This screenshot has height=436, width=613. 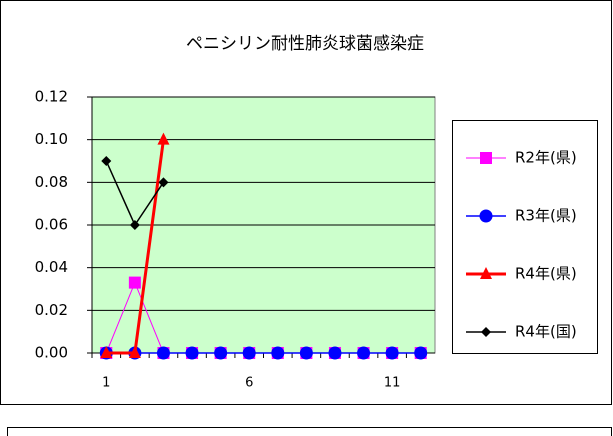 I want to click on x-tick-label: 1, so click(x=106, y=383).